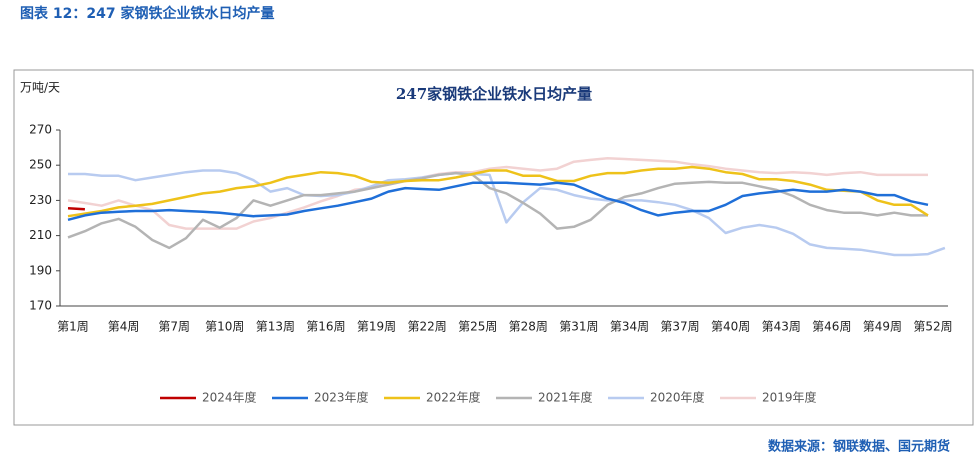 The width and height of the screenshot is (980, 470). I want to click on legend-label: 2020年度, so click(677, 397).